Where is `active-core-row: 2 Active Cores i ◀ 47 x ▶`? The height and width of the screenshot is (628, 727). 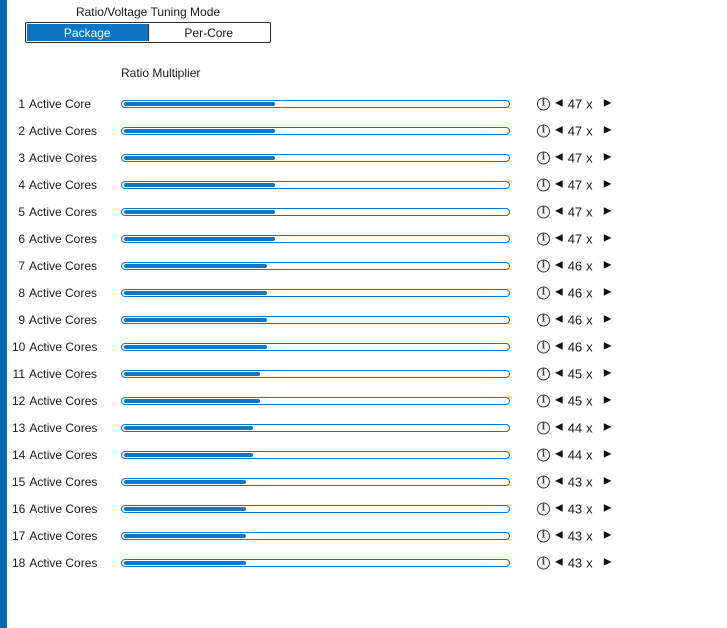 active-core-row: 2 Active Cores i ◀ 47 x ▶ is located at coordinates (363, 130).